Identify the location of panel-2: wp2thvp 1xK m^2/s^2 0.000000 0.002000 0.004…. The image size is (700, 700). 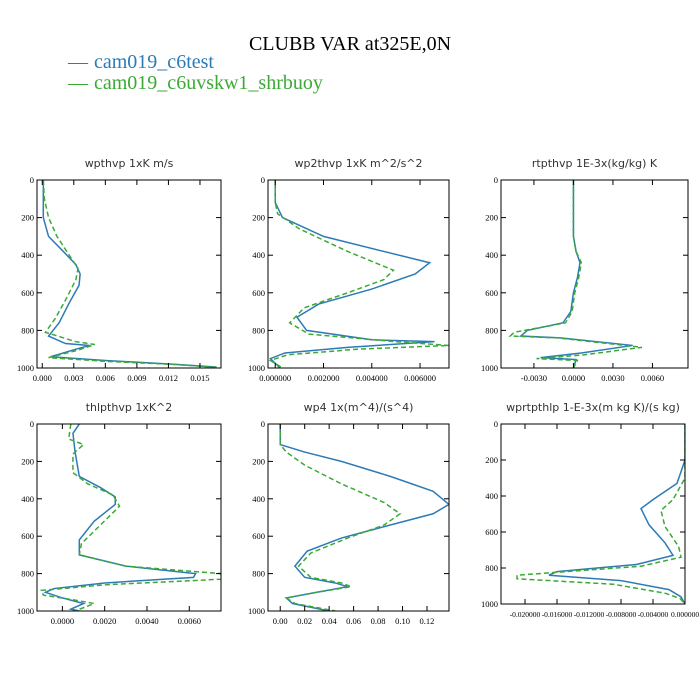
(349, 270).